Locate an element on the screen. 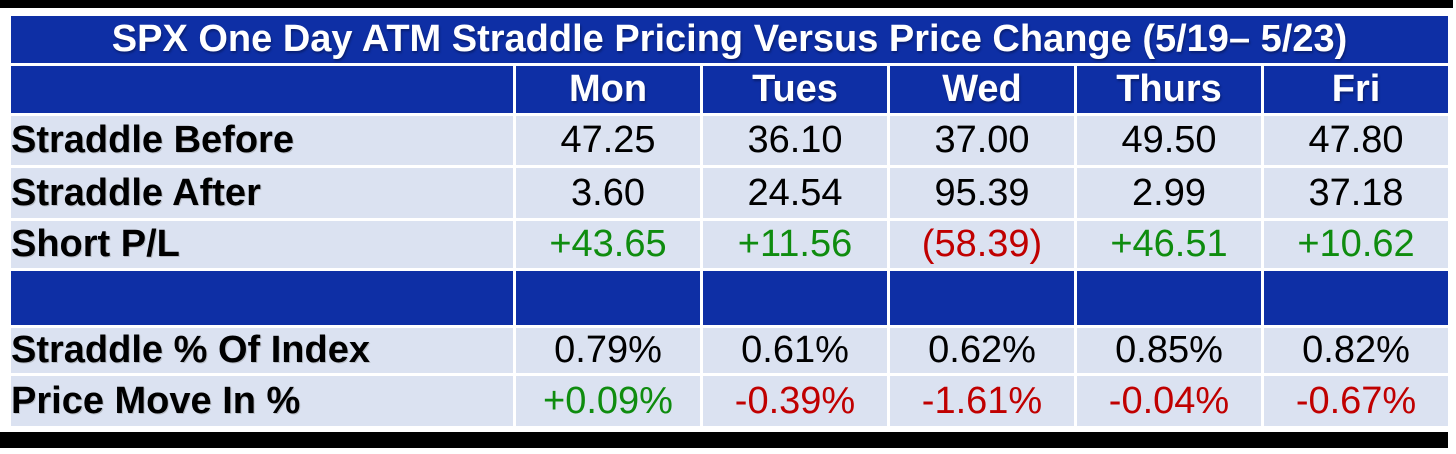 The height and width of the screenshot is (454, 1456). value-cell: 0.79% is located at coordinates (608, 350).